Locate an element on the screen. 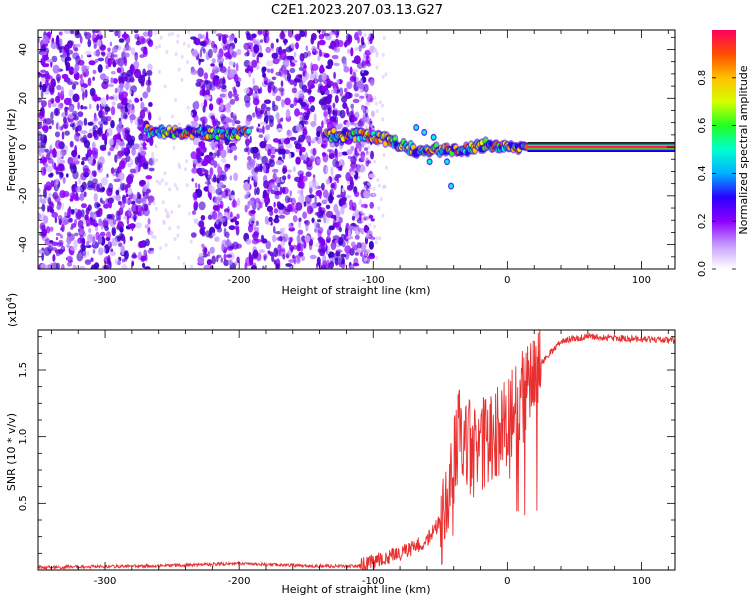 This screenshot has height=600, width=750. y-tick-label: 1.0 is located at coordinates (23, 437).